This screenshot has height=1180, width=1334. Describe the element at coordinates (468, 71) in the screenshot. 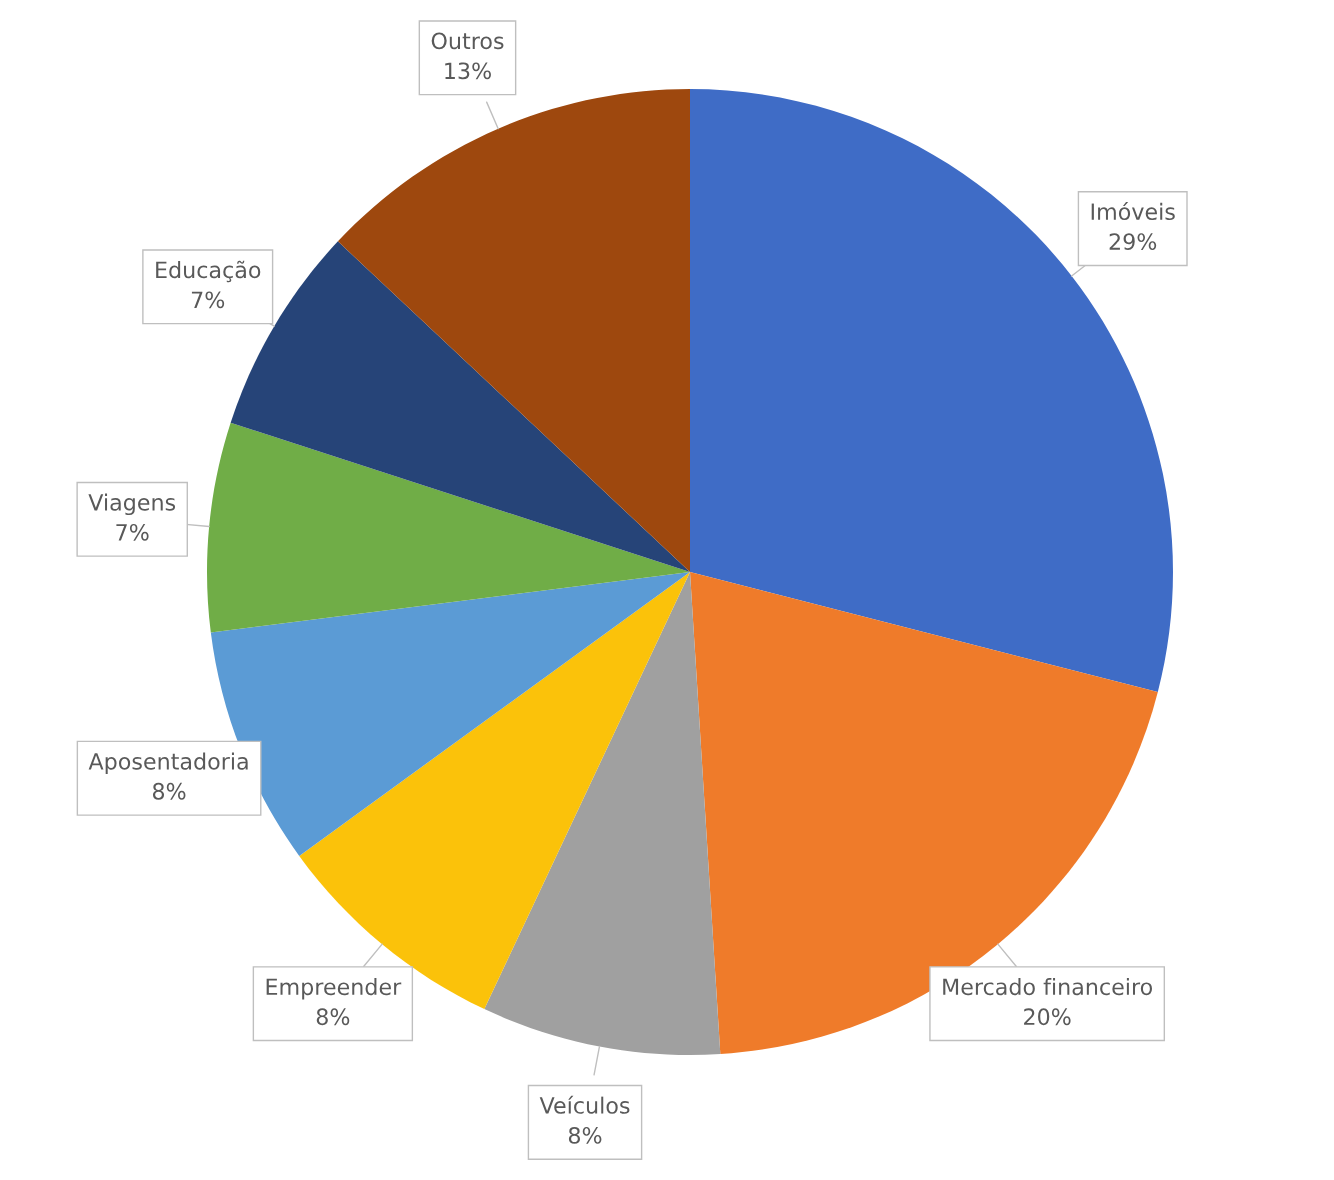

I see `data-label: 13%` at that location.